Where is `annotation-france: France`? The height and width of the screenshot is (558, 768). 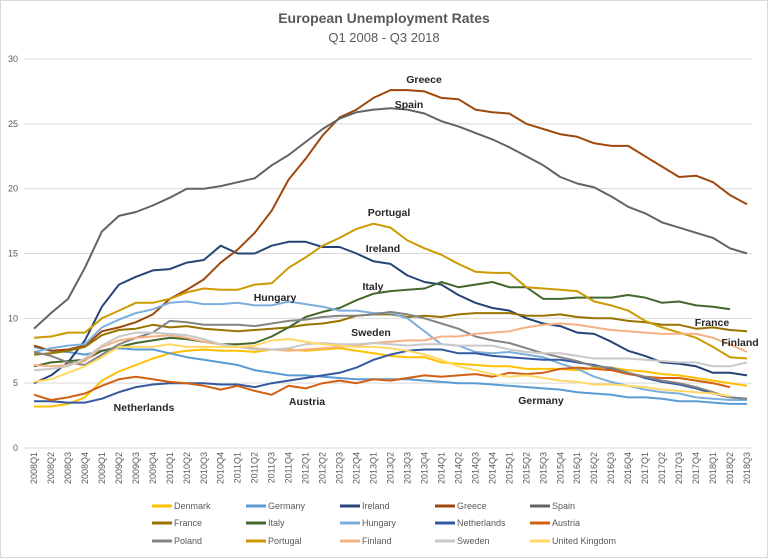 annotation-france: France is located at coordinates (712, 323).